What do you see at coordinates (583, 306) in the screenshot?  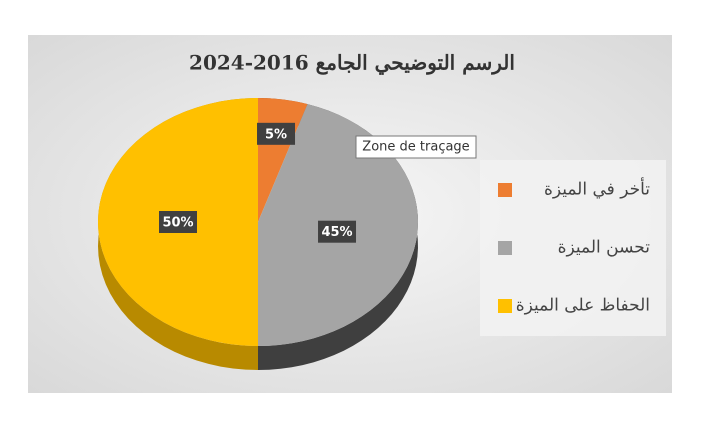 I see `legend-label: الحفاظ على الميزة` at bounding box center [583, 306].